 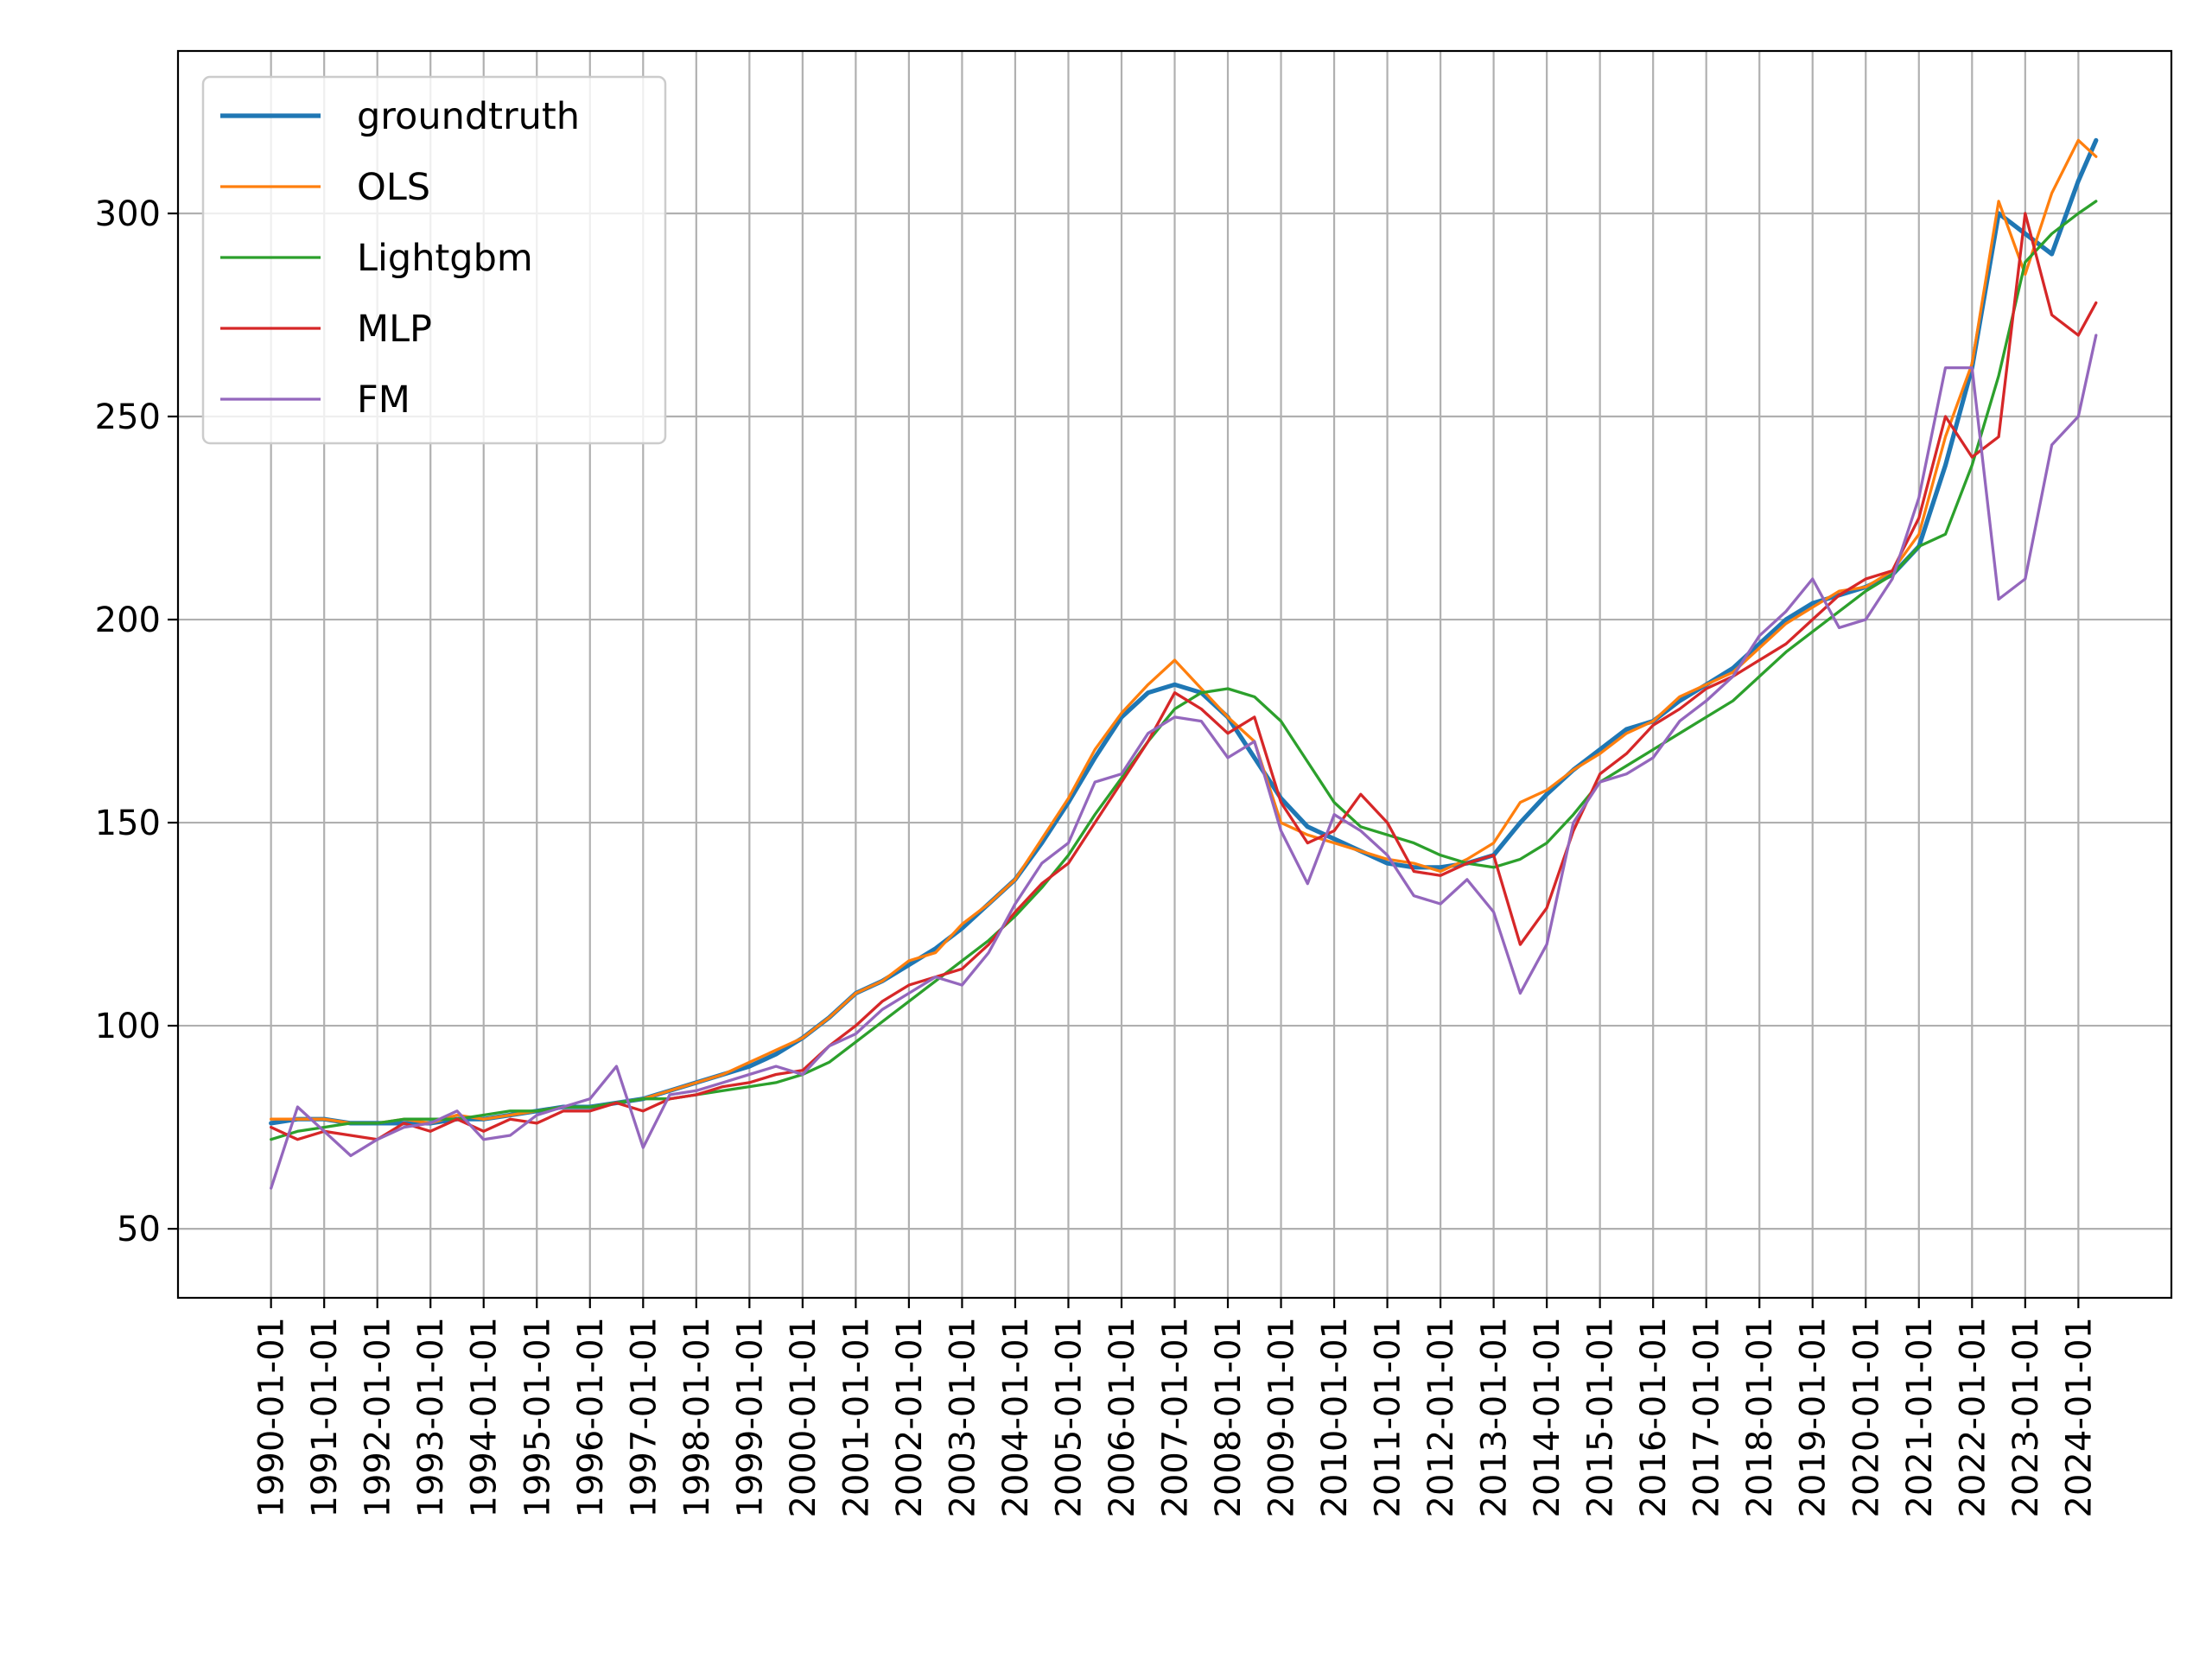 What do you see at coordinates (128, 620) in the screenshot?
I see `y-tick-label: 200` at bounding box center [128, 620].